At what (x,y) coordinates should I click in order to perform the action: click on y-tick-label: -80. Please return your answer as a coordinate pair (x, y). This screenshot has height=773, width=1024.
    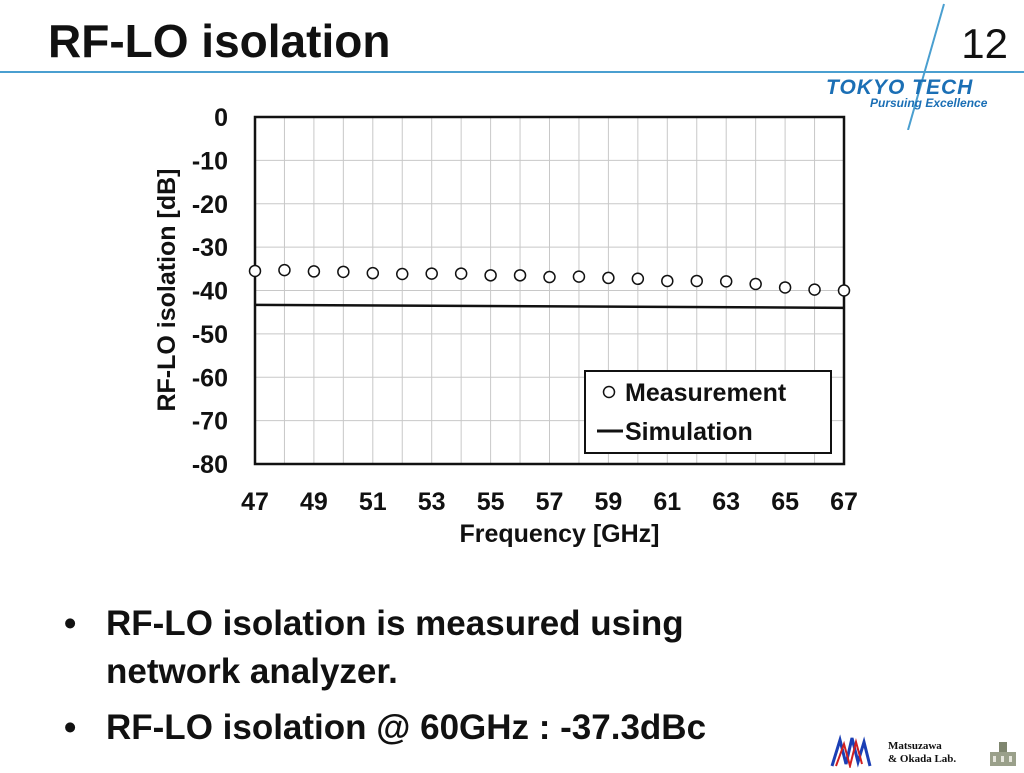
    Looking at the image, I should click on (210, 465).